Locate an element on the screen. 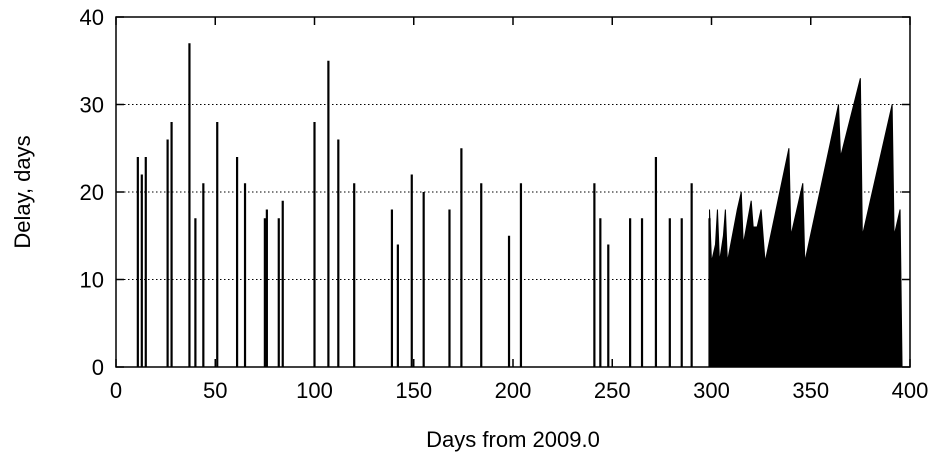  x-tick-label: 350 is located at coordinates (810, 390).